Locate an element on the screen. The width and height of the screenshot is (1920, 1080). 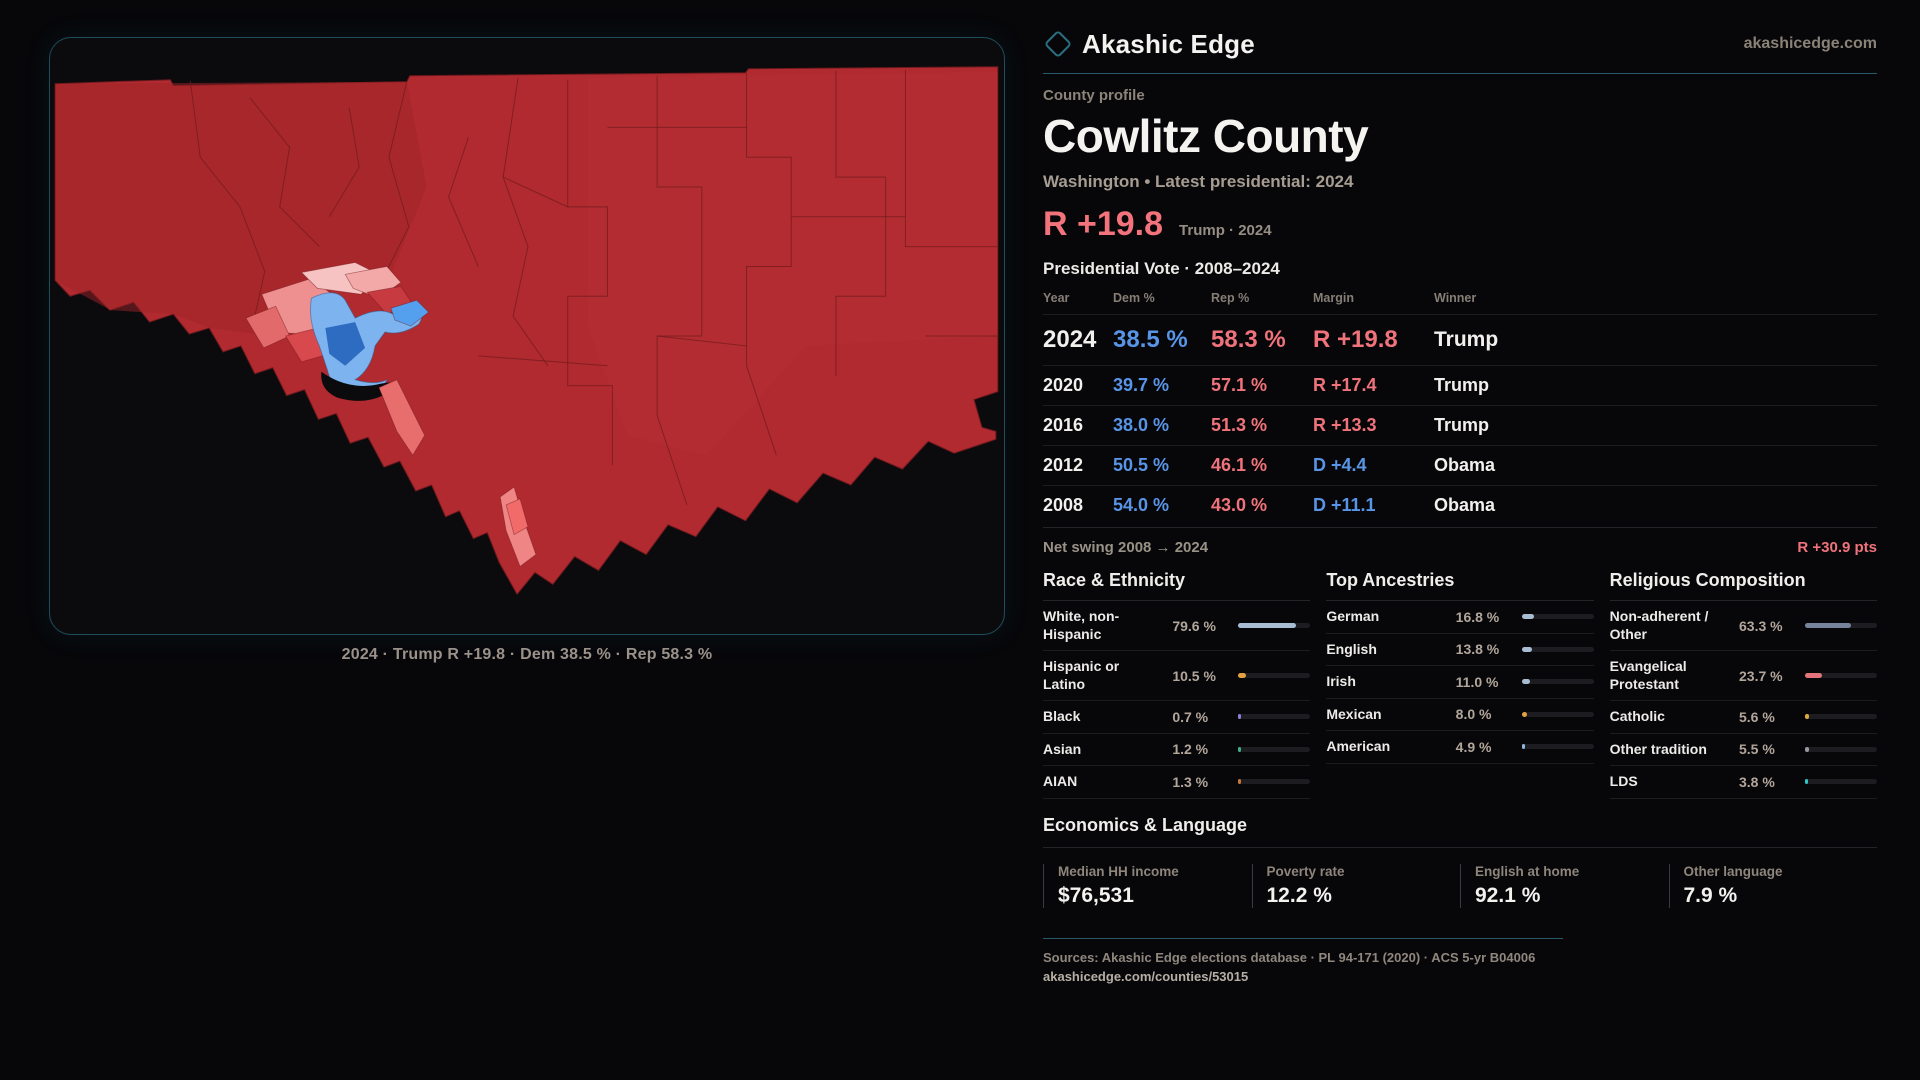
footer-url-link: akashicedge.com/counties/53015 is located at coordinates (1146, 976).